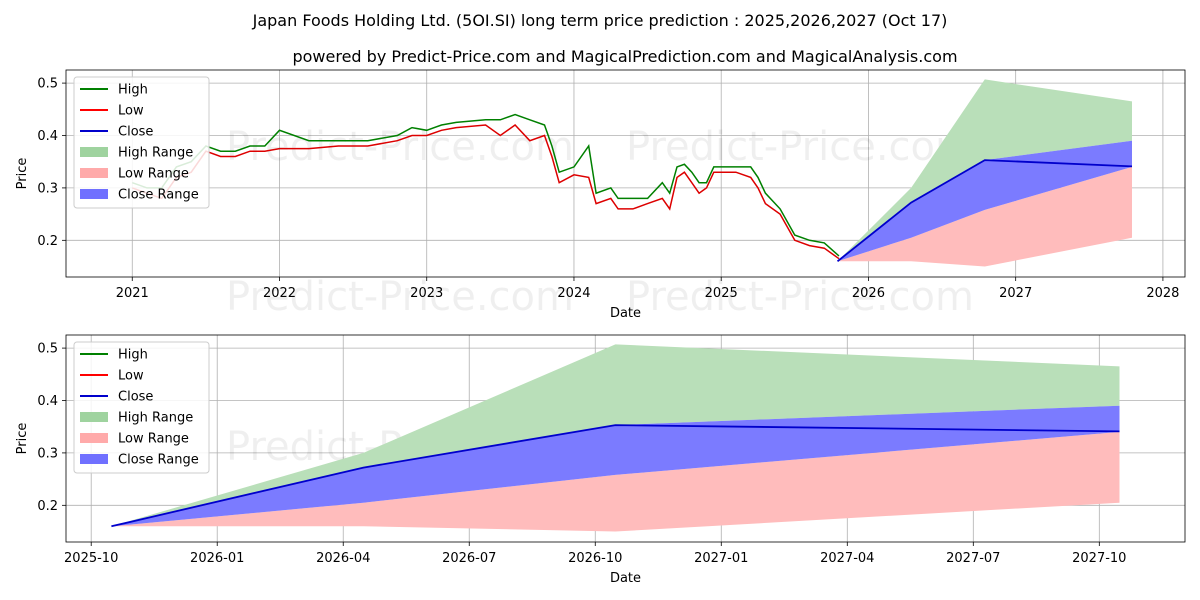 Image resolution: width=1200 pixels, height=600 pixels. I want to click on high-range-band, so click(984, 170).